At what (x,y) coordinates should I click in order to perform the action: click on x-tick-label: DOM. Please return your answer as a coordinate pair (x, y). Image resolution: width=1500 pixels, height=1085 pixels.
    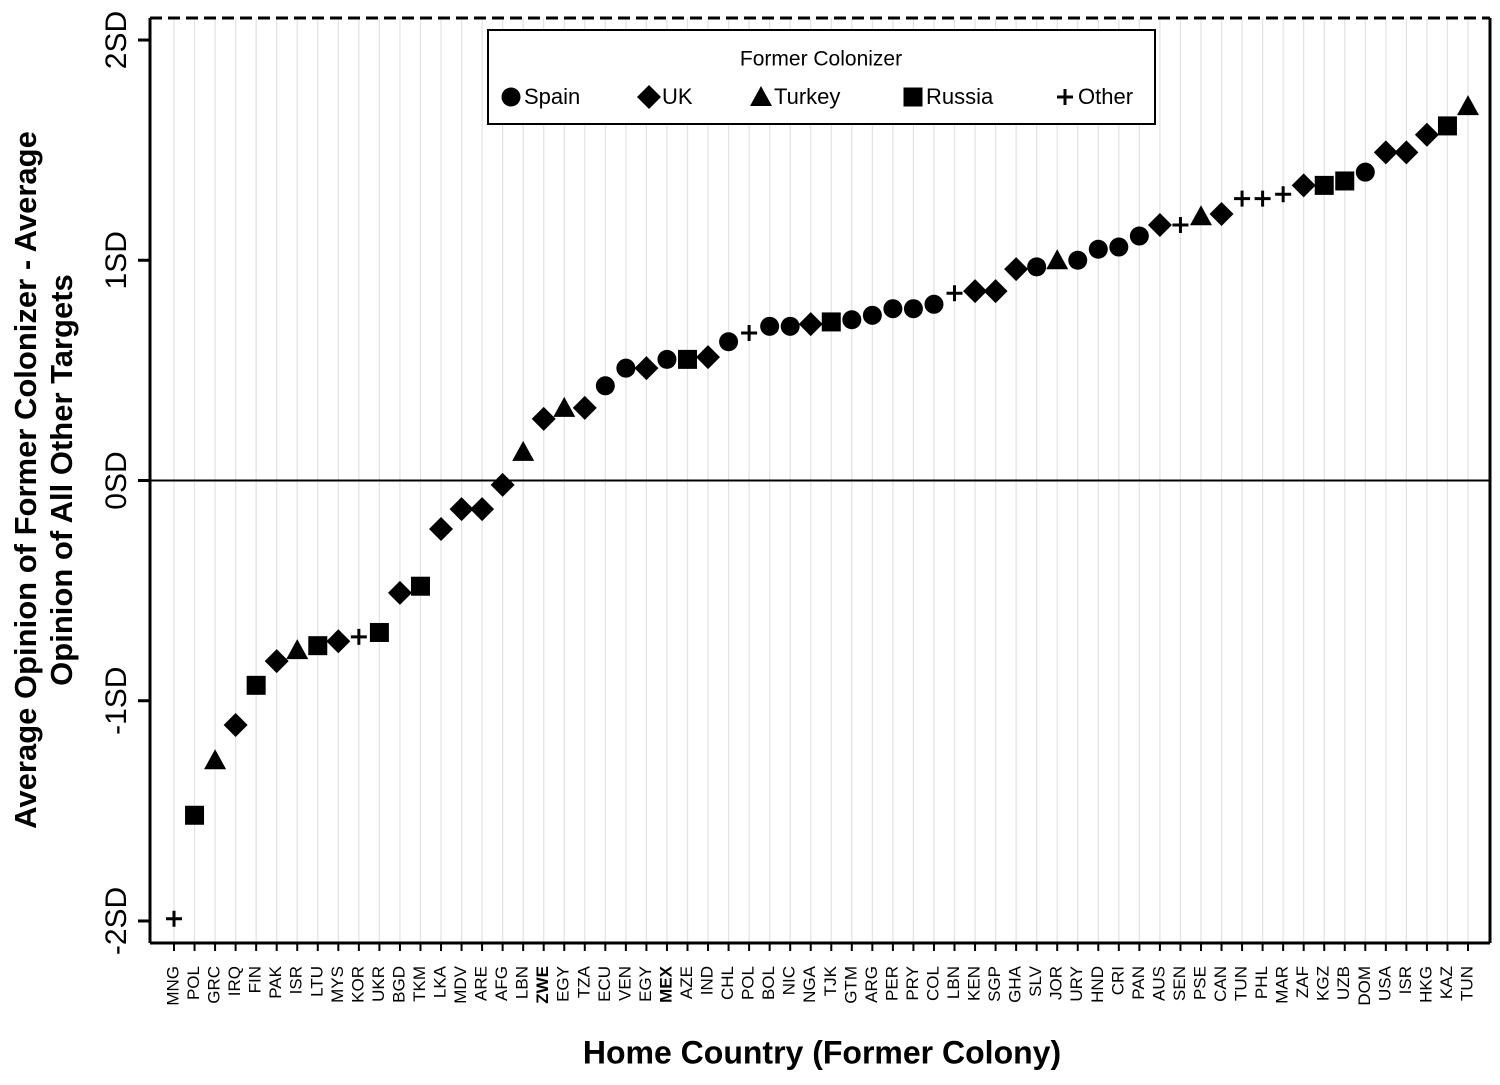
    Looking at the image, I should click on (1364, 986).